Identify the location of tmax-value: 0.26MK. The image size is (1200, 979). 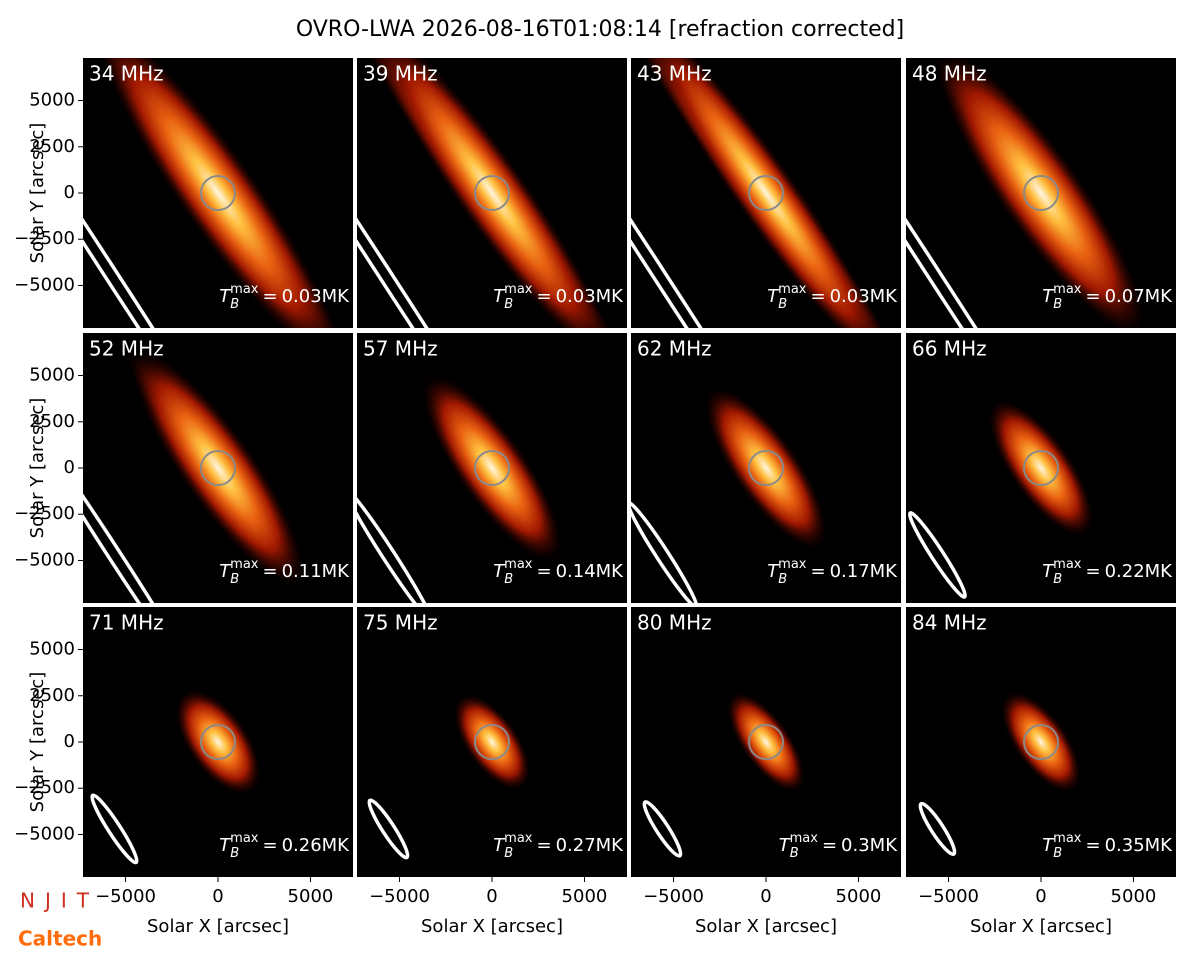
(316, 845).